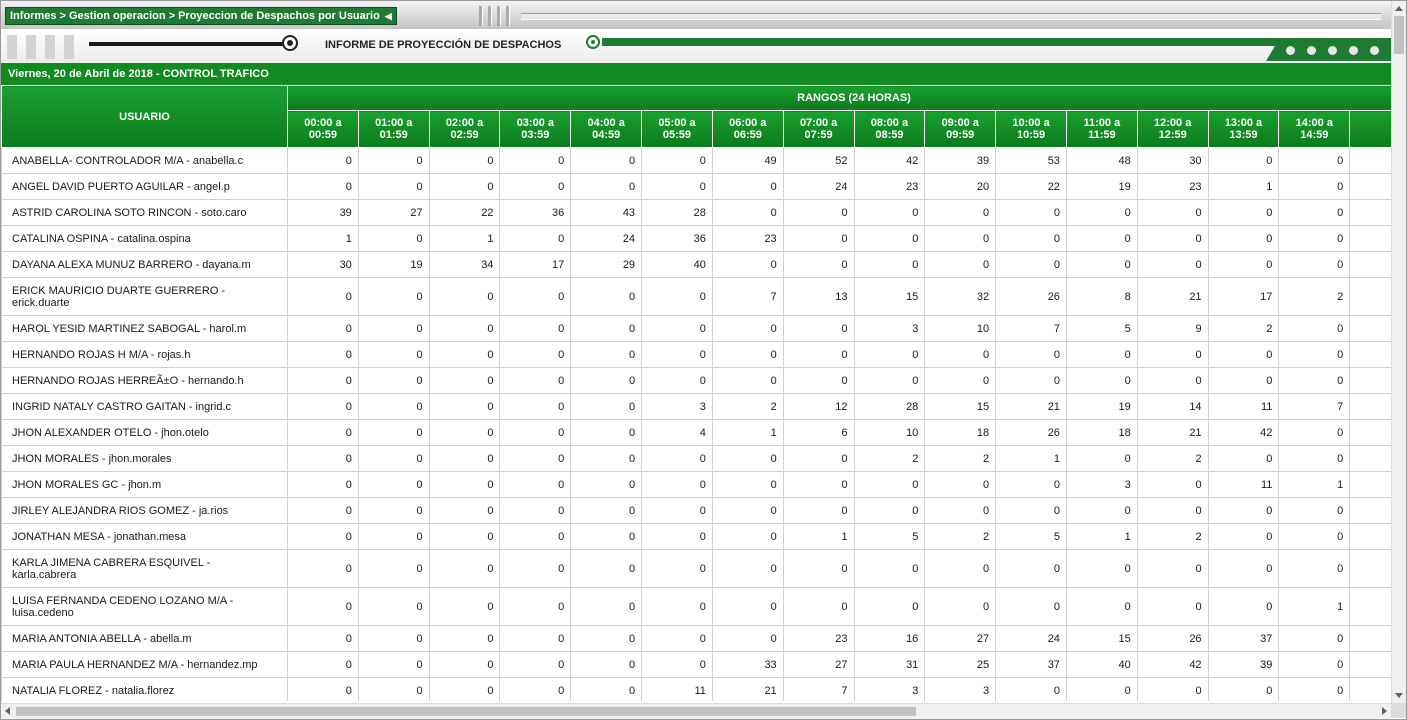 This screenshot has height=720, width=1407. What do you see at coordinates (144, 116) in the screenshot?
I see `column-header-usuario: USUARIO` at bounding box center [144, 116].